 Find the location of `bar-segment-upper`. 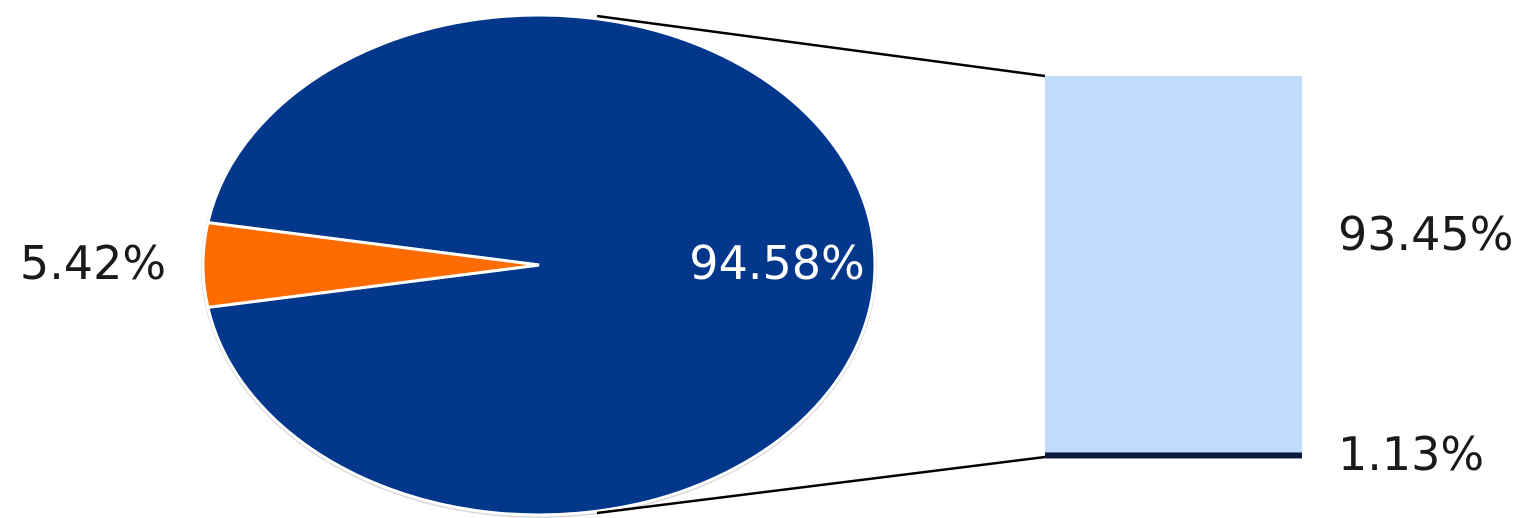

bar-segment-upper is located at coordinates (1173, 264).